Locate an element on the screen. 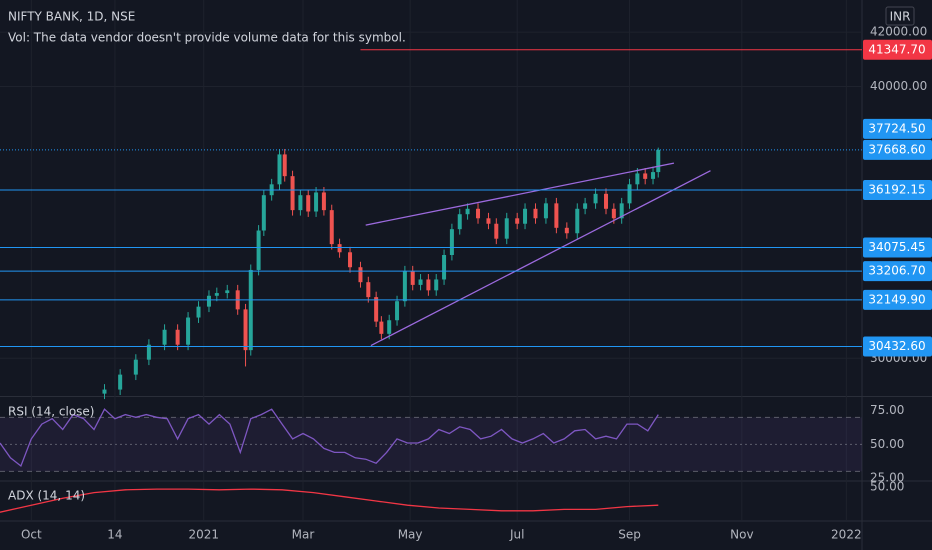  x-tick-label: 2021 is located at coordinates (203, 535).